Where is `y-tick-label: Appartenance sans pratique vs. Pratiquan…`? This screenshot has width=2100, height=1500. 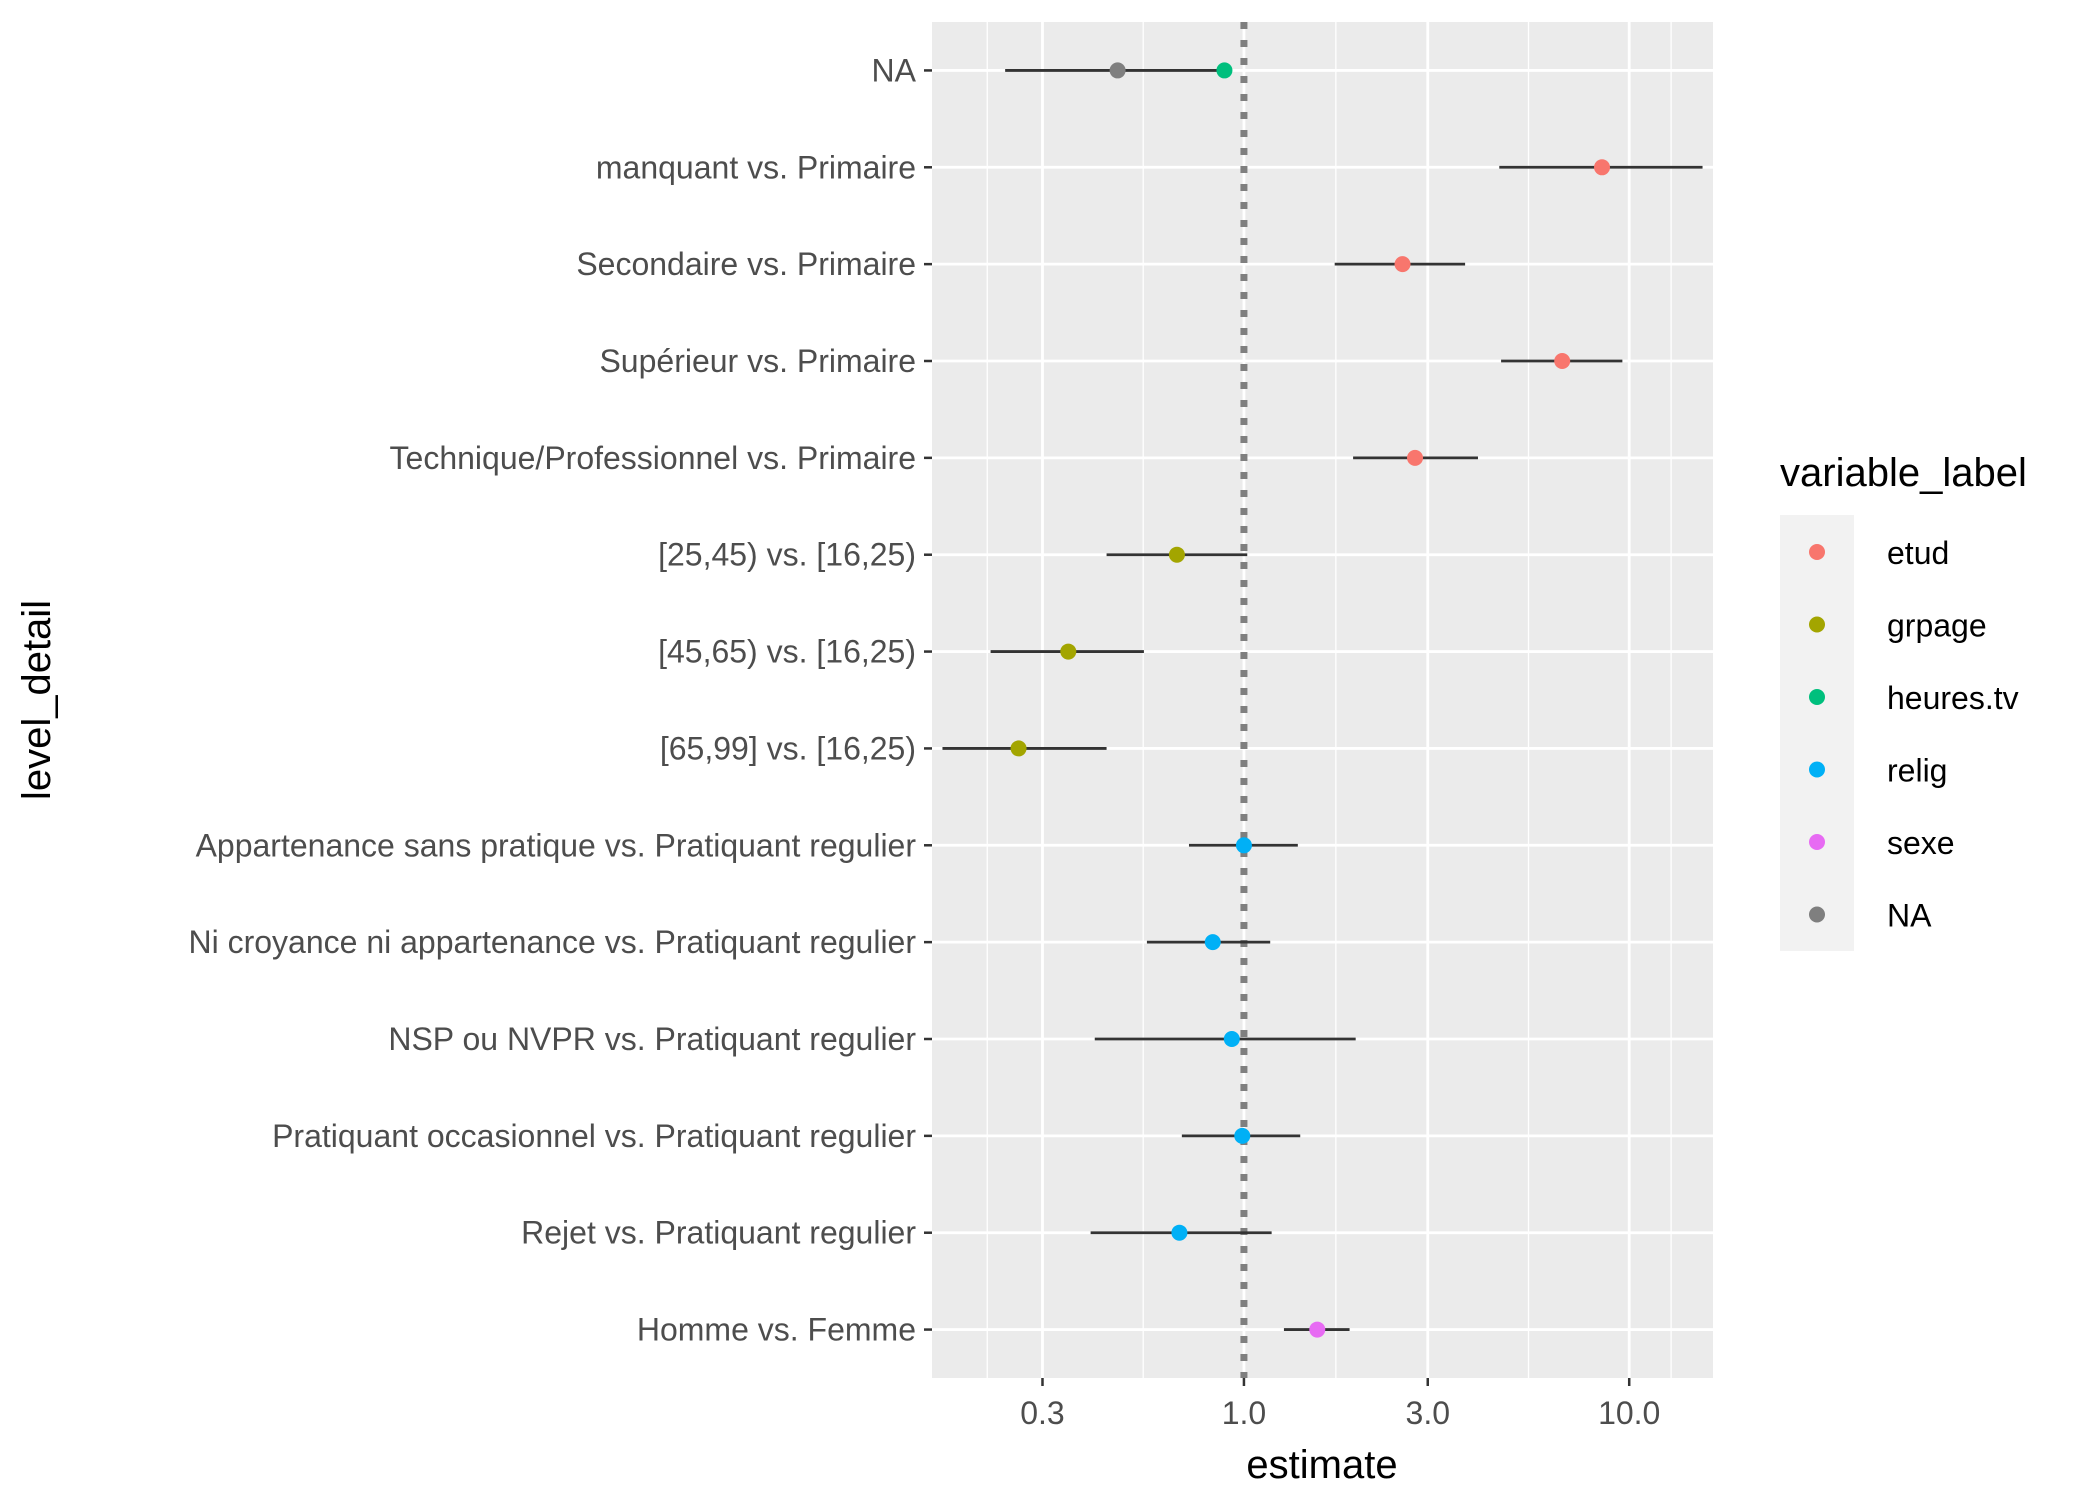
y-tick-label: Appartenance sans pratique vs. Pratiquan… is located at coordinates (556, 845).